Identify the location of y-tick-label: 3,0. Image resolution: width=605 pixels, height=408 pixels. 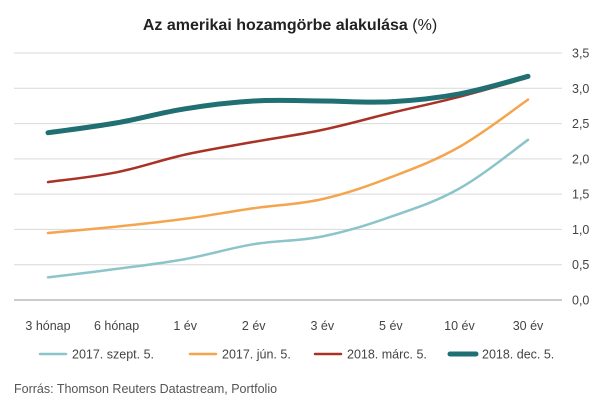
(580, 89).